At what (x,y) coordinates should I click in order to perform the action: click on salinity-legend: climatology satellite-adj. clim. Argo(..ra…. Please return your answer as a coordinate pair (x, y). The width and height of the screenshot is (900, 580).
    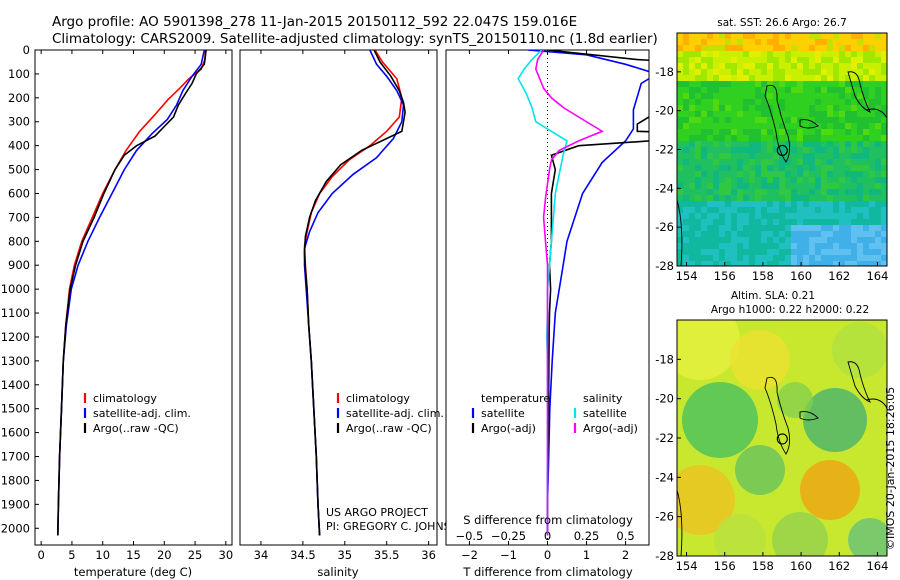
    Looking at the image, I should click on (390, 413).